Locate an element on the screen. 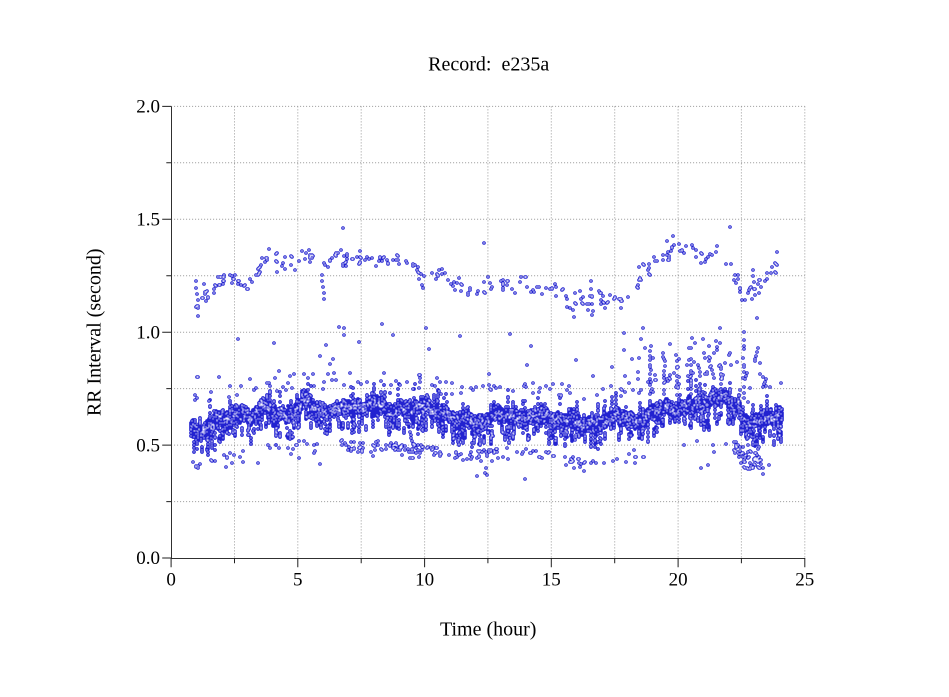 The width and height of the screenshot is (949, 697). svg-text: 10 is located at coordinates (424, 579).